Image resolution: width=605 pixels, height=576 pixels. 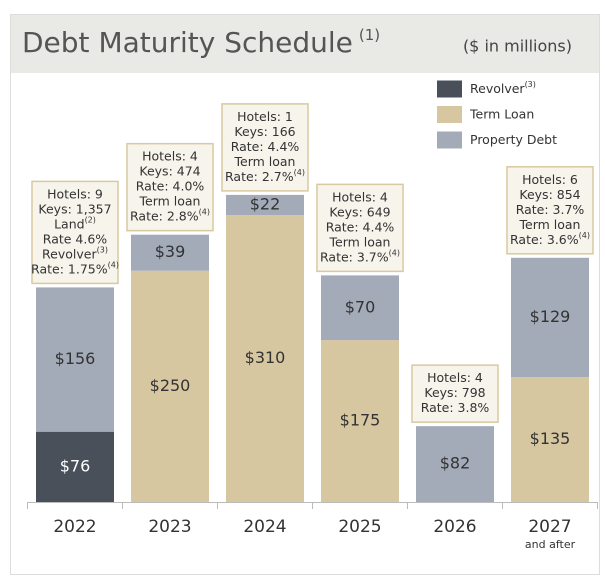 I want to click on annotation-text: Rate: 4.0%, so click(x=170, y=185).